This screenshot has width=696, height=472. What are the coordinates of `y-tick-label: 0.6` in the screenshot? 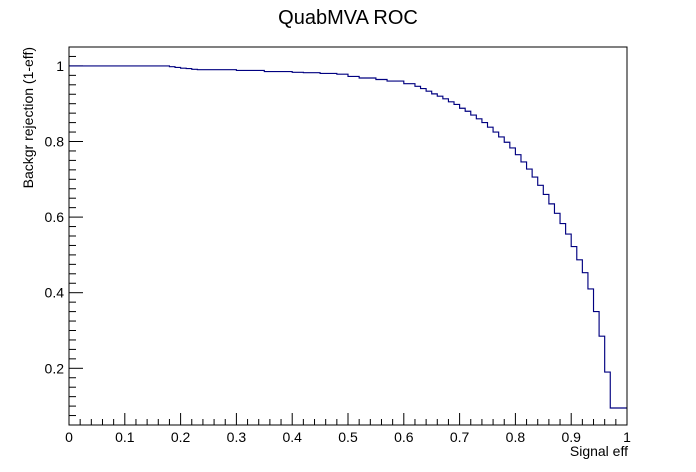 It's located at (55, 217).